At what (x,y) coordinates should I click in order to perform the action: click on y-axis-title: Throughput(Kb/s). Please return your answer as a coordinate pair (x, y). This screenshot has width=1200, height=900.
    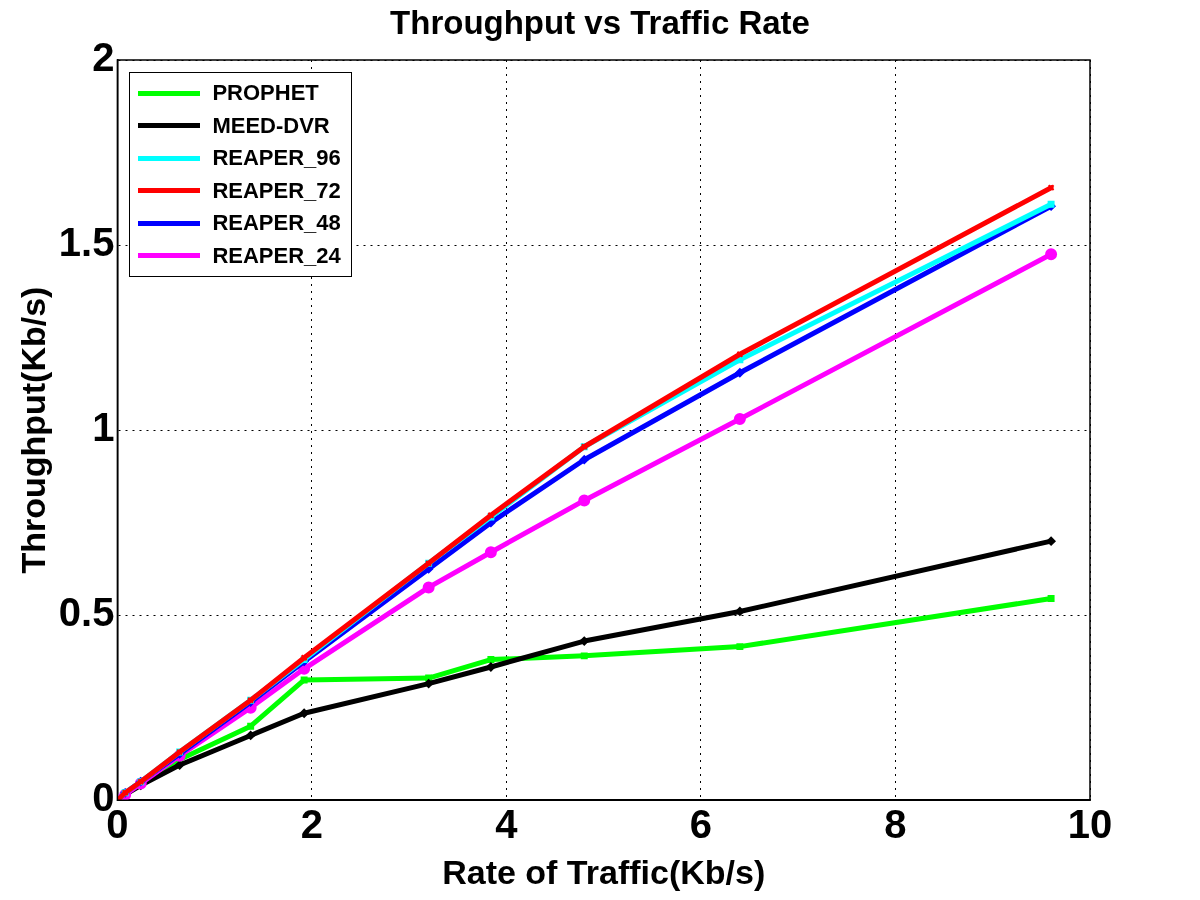
    Looking at the image, I should click on (32, 430).